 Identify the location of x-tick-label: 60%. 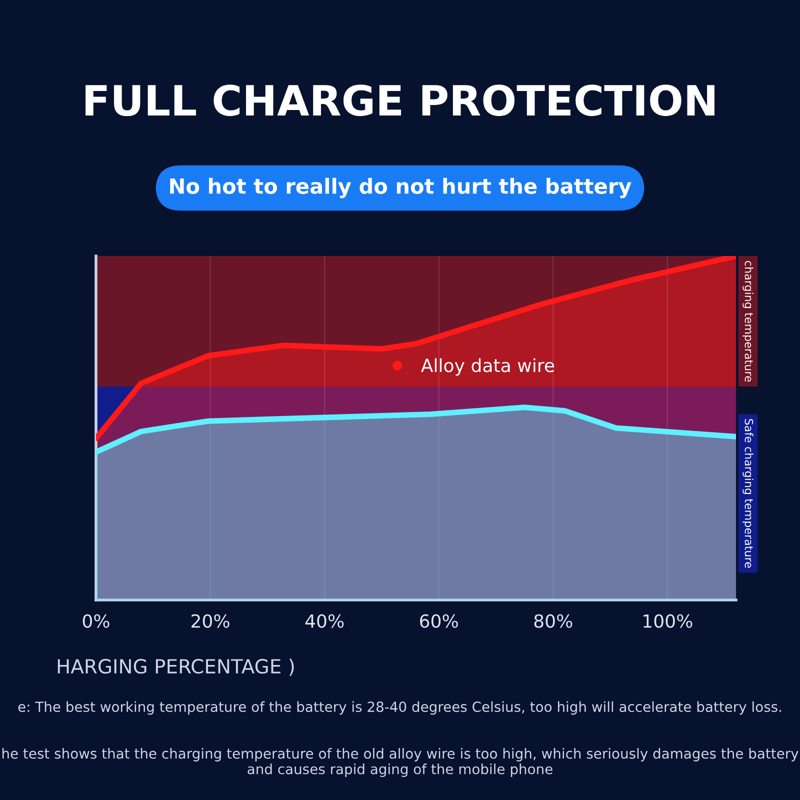
(439, 621).